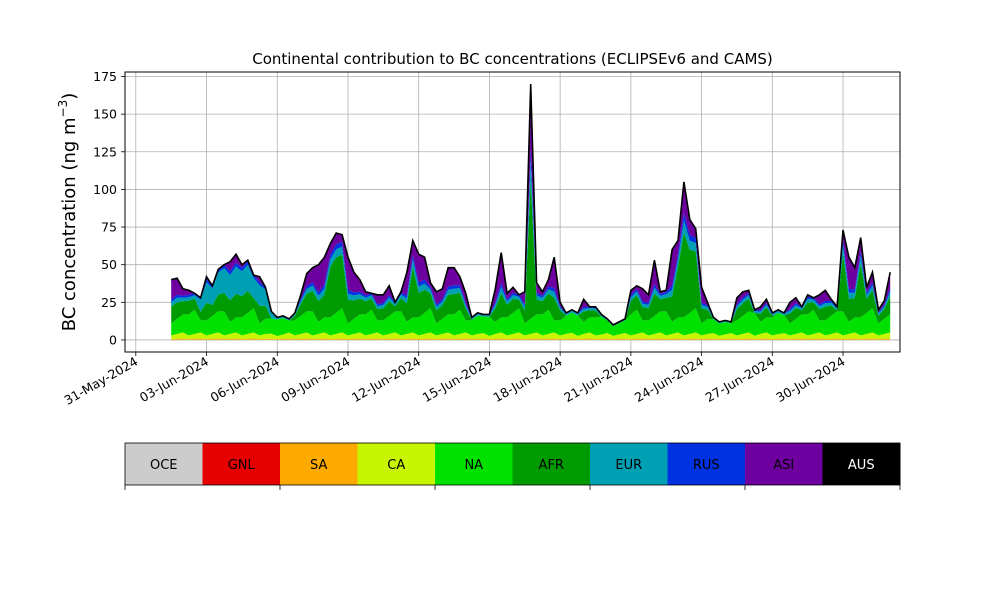 The image size is (1000, 600). I want to click on colorbar-swatch-aus, so click(861, 464).